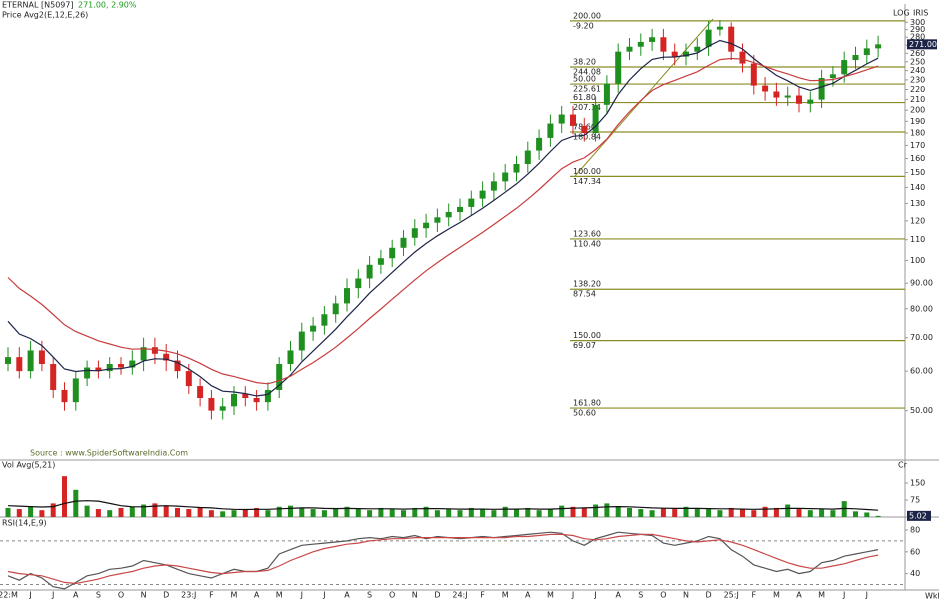 The width and height of the screenshot is (939, 600). Describe the element at coordinates (915, 499) in the screenshot. I see `y-tick-label: 75` at that location.